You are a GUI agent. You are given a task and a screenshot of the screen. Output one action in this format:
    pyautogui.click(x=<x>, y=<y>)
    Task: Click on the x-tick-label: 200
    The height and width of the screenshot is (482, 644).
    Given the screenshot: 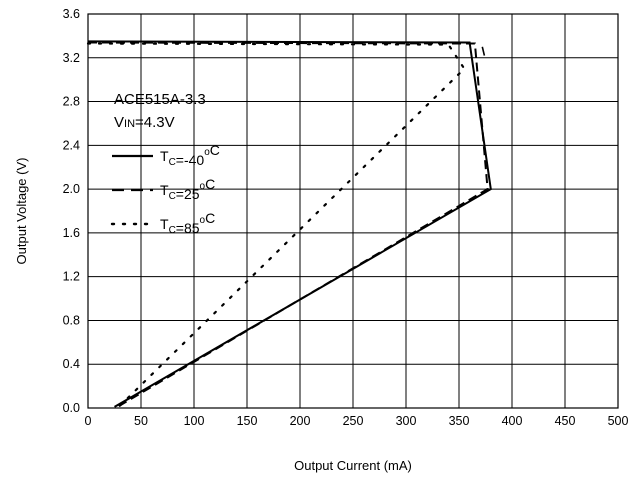 What is the action you would take?
    pyautogui.click(x=300, y=421)
    